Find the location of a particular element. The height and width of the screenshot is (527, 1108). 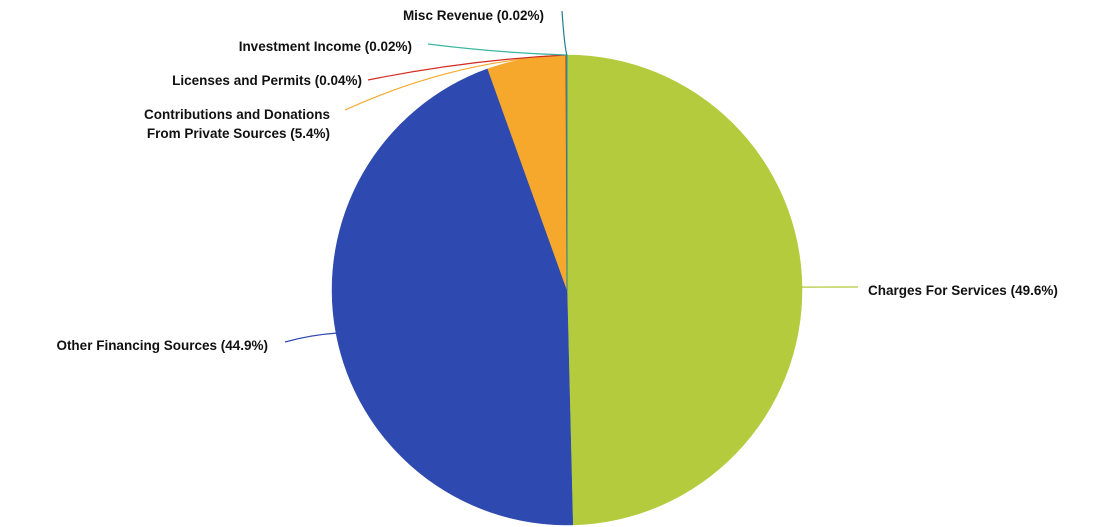

label-misc-revenue: Misc Revenue (0.02%) is located at coordinates (473, 15).